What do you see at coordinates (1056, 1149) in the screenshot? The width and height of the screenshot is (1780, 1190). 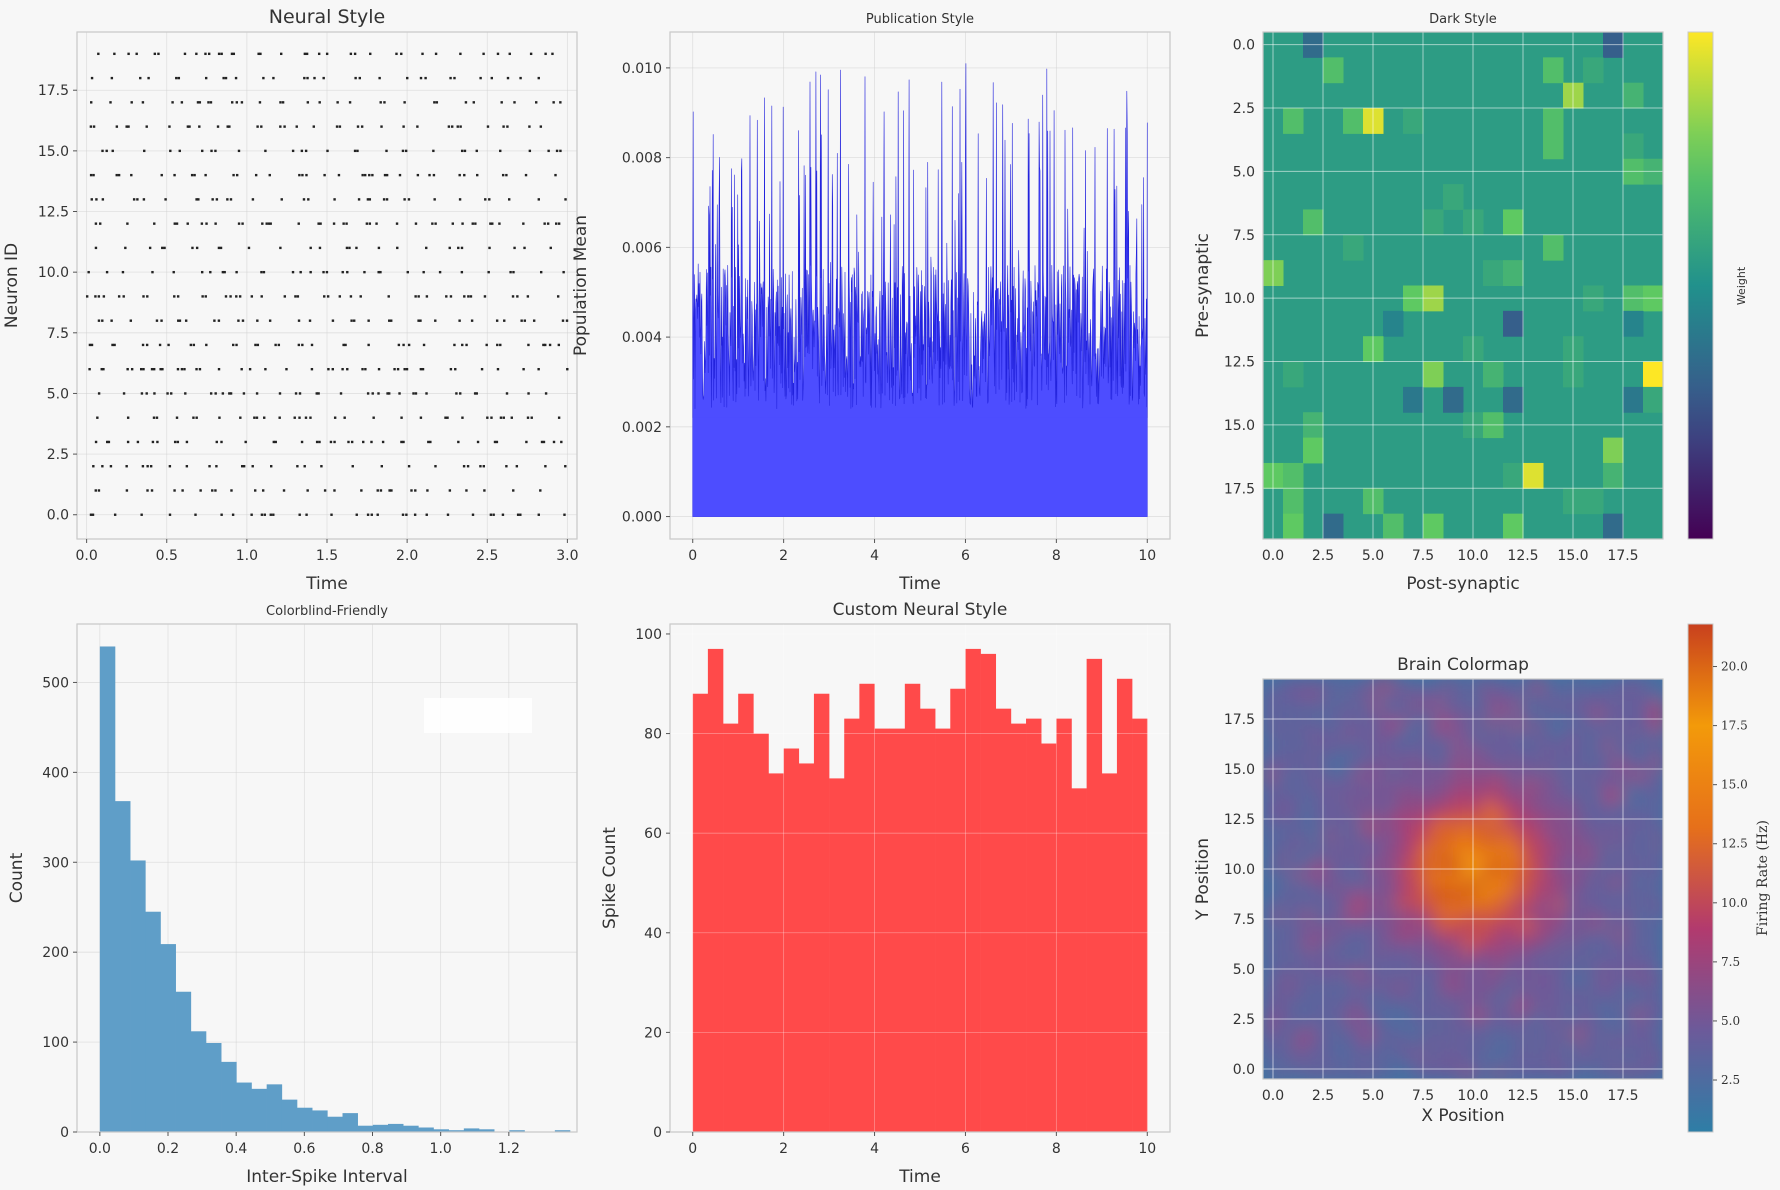 I see `x-tick-label: 8` at bounding box center [1056, 1149].